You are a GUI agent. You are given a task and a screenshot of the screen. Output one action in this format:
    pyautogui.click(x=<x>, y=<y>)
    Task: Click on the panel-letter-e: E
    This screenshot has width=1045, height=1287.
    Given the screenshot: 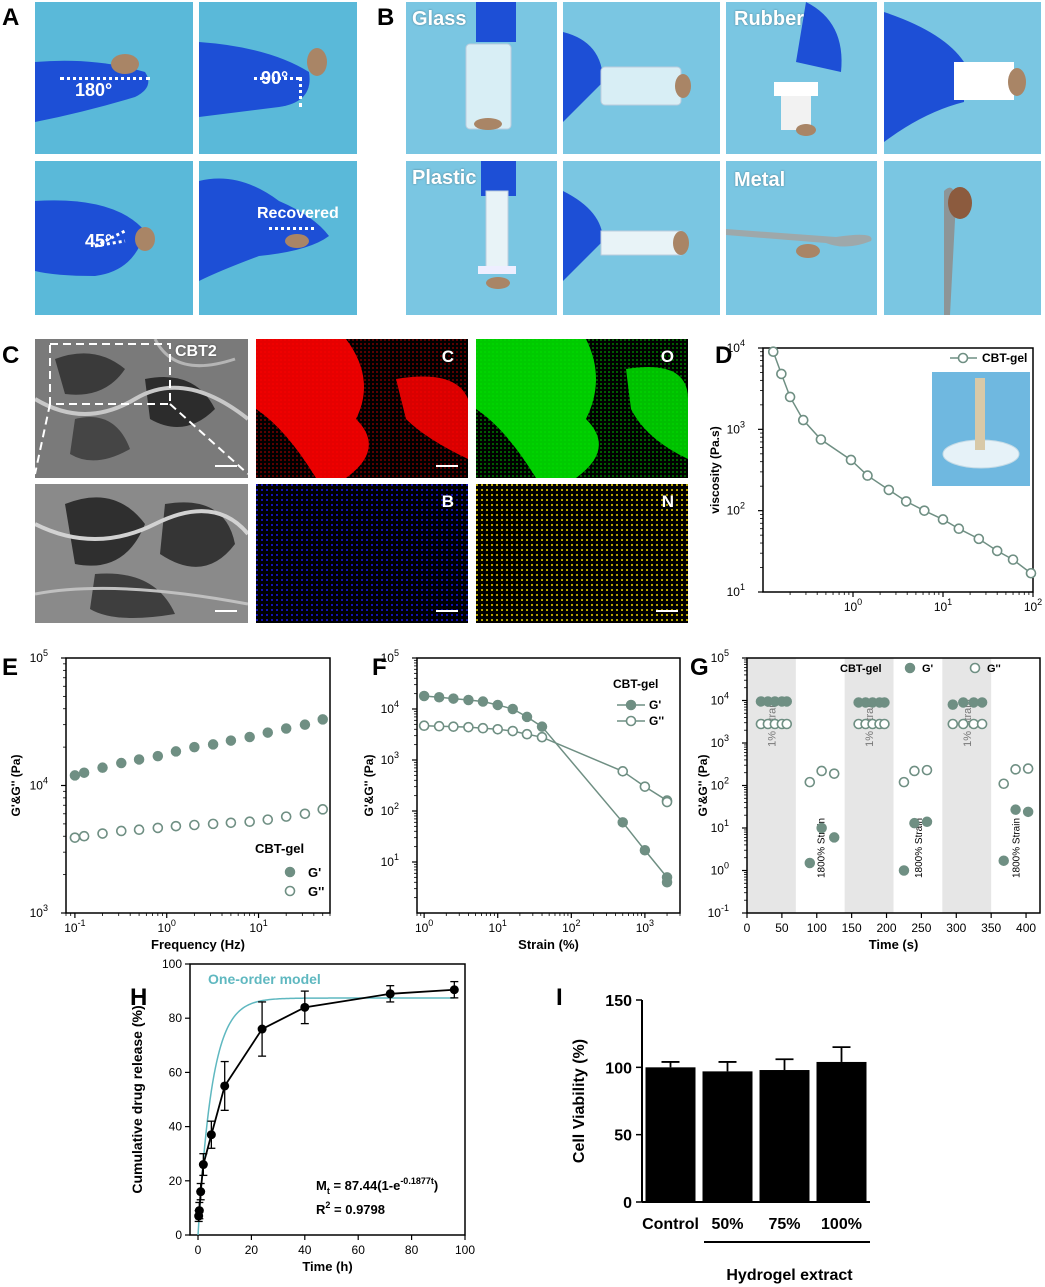 What is the action you would take?
    pyautogui.click(x=10, y=667)
    